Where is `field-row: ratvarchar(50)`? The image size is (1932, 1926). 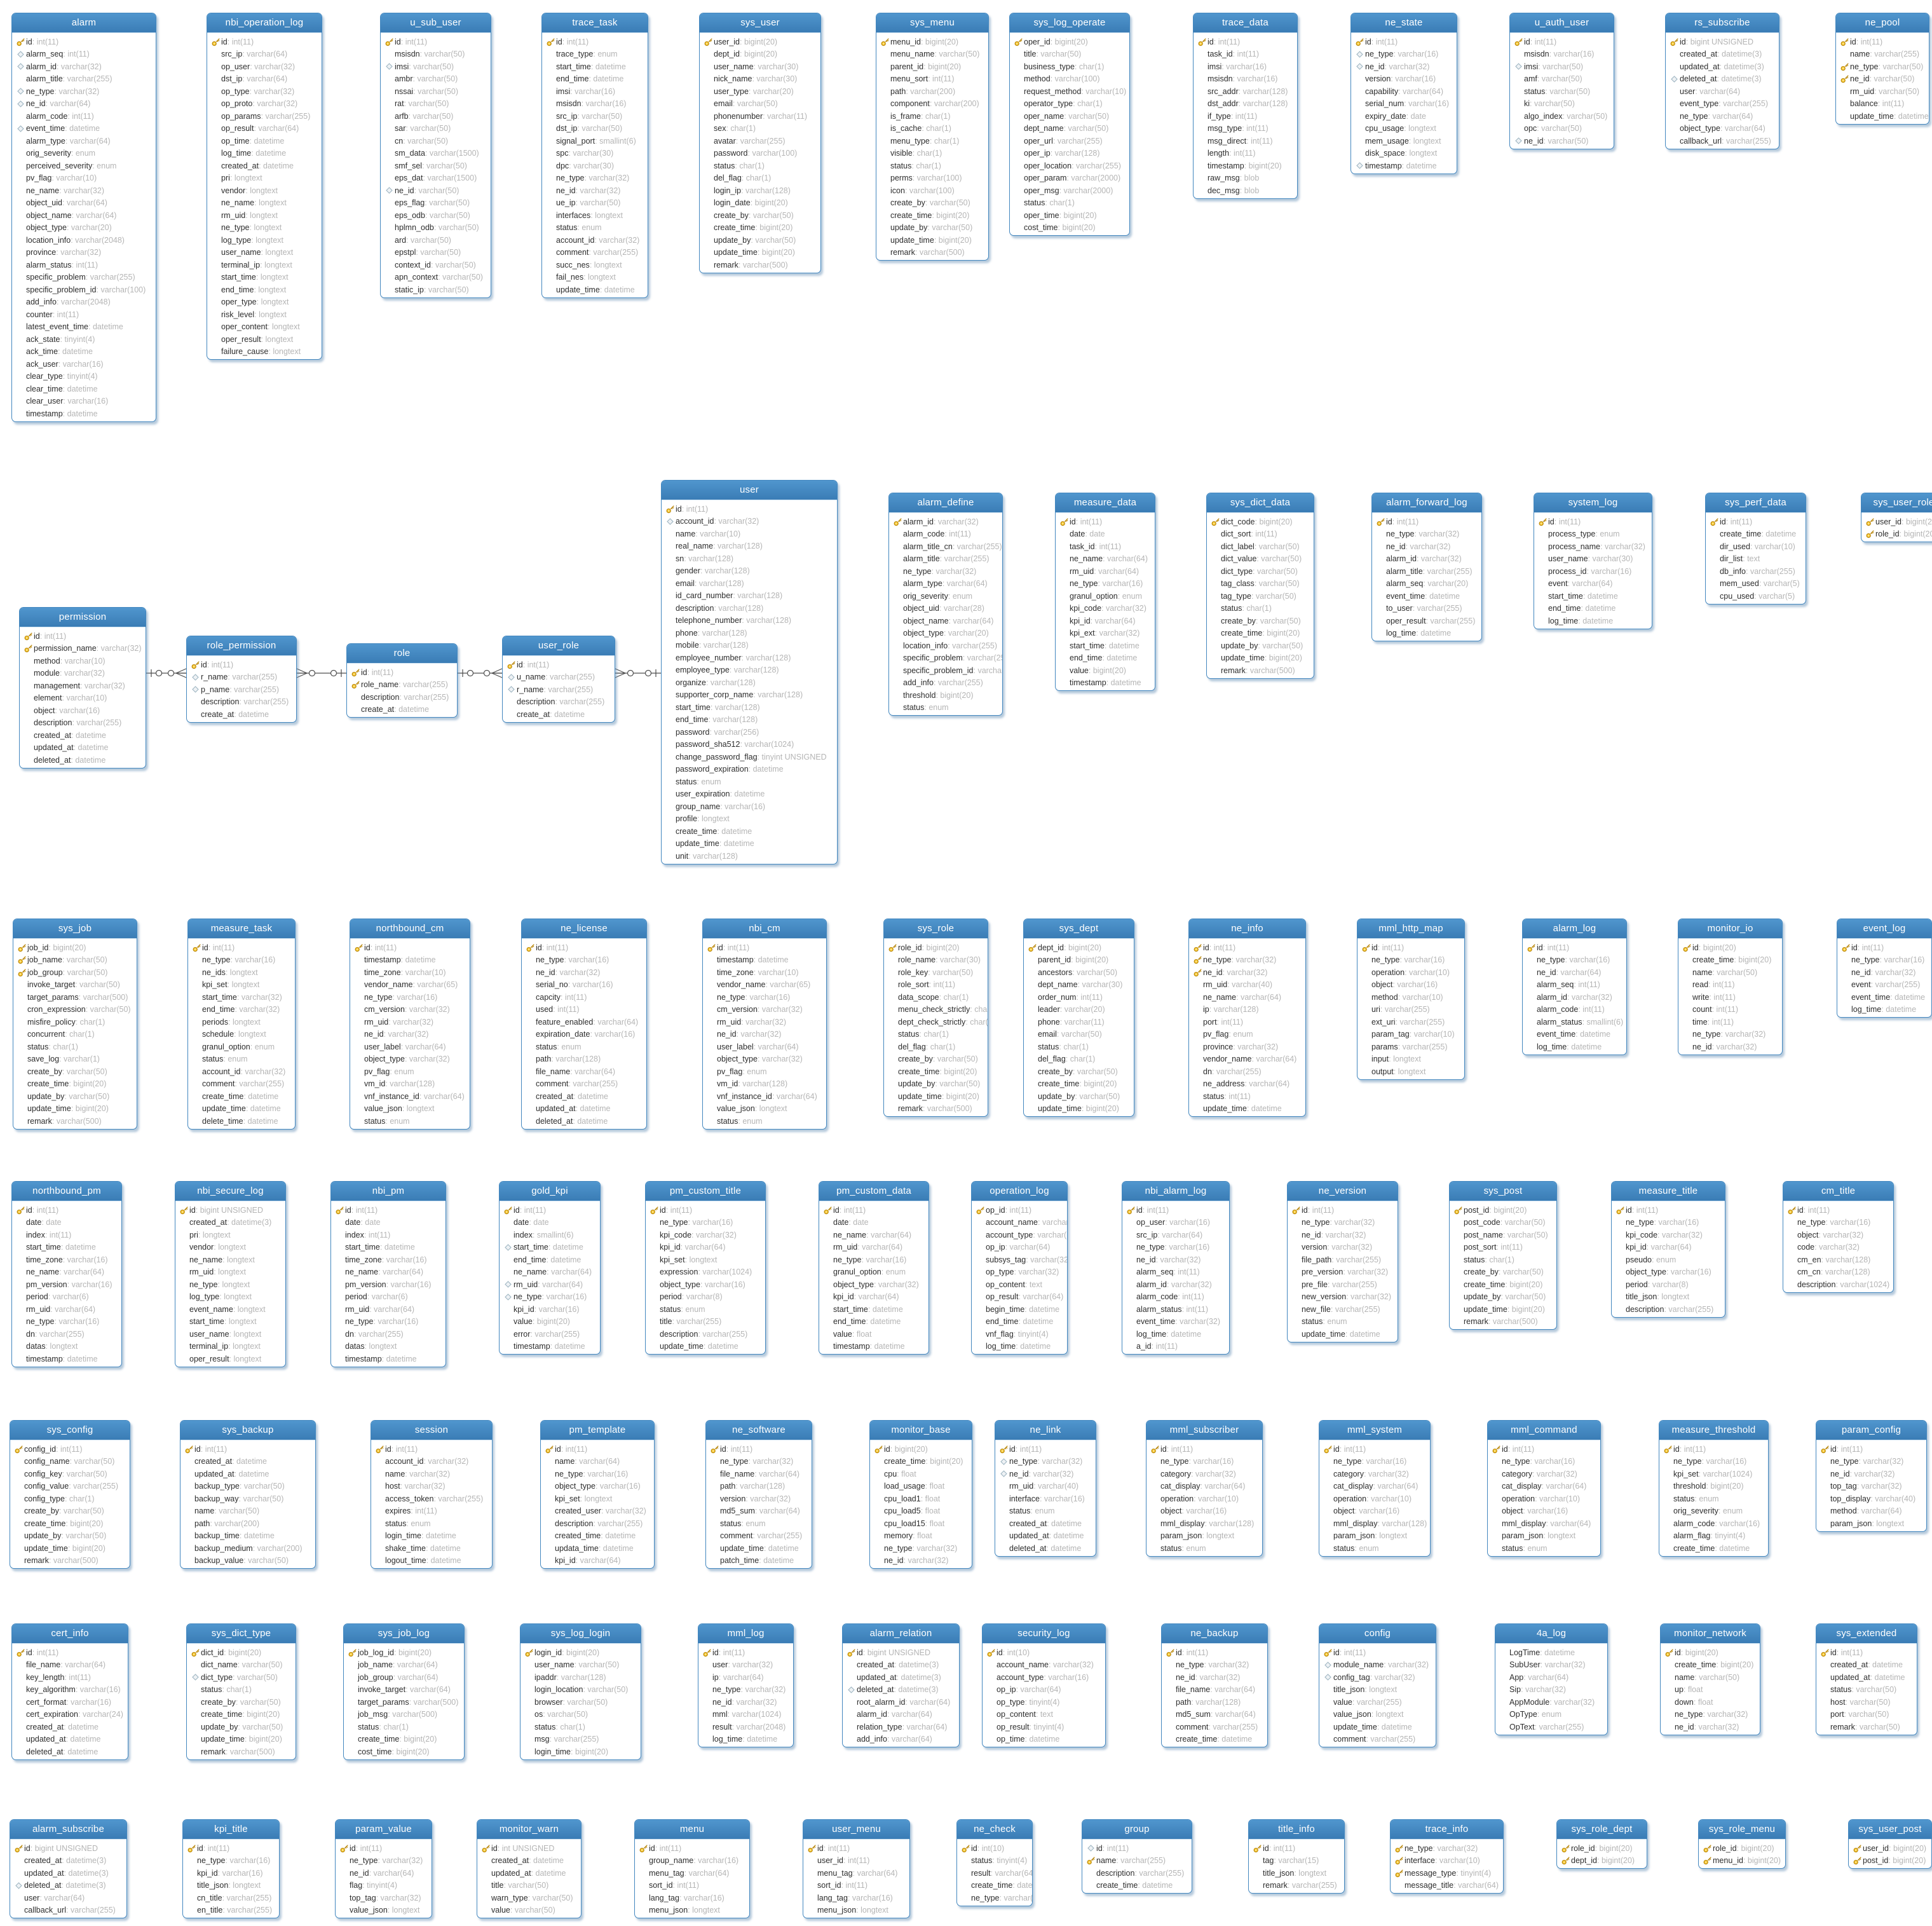
field-row: ratvarchar(50) is located at coordinates (436, 104).